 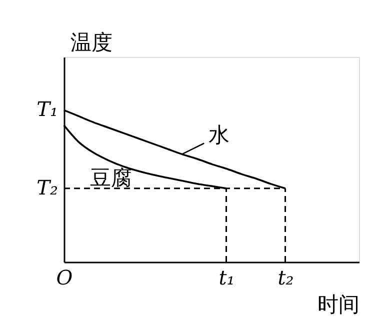 I want to click on x-tick-label: O, so click(x=64, y=278).